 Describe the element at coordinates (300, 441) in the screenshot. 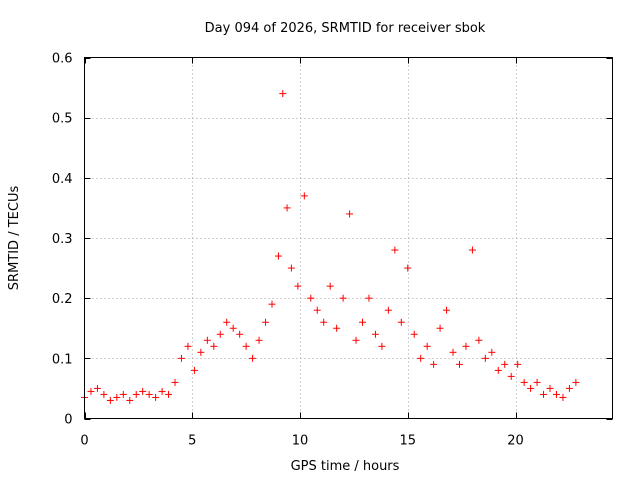

I see `x-tick-label: 10` at that location.